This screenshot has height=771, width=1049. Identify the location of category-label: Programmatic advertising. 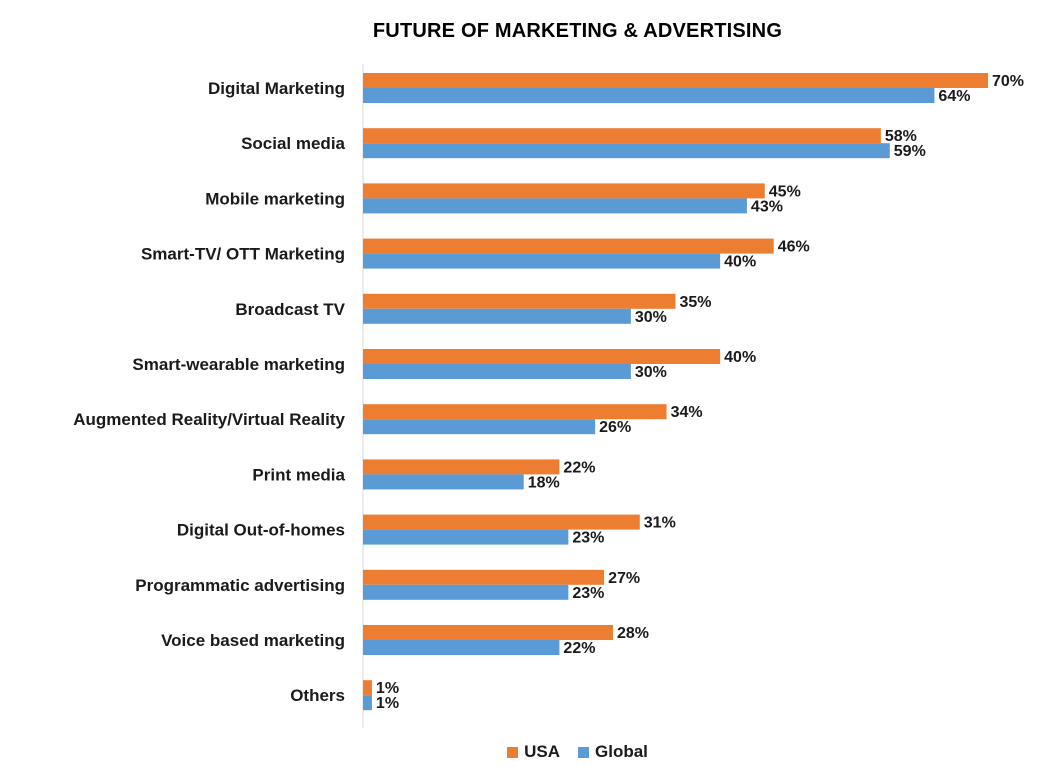
(240, 585).